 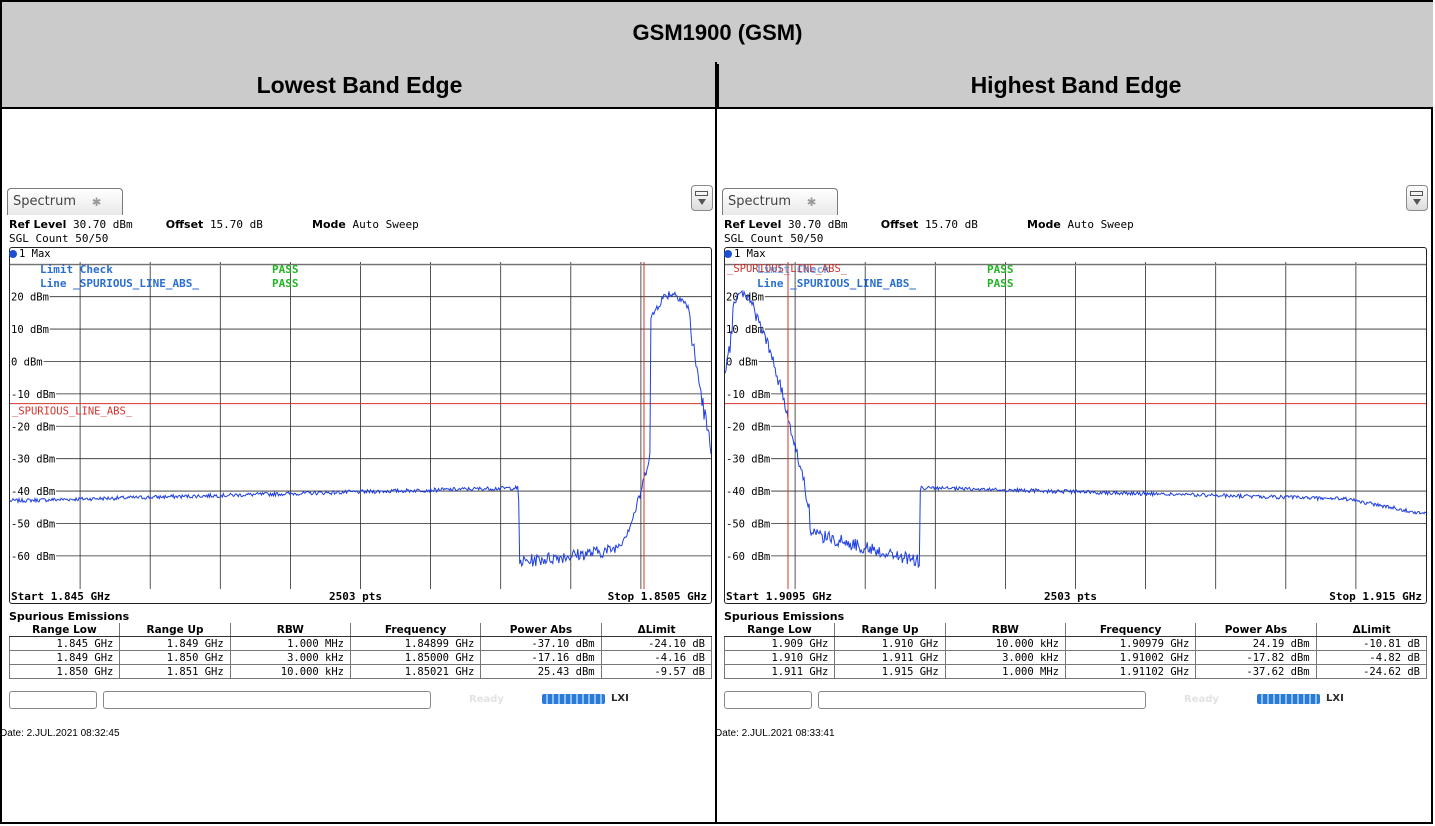 I want to click on col-delta-limit: ΔLimit, so click(x=656, y=630).